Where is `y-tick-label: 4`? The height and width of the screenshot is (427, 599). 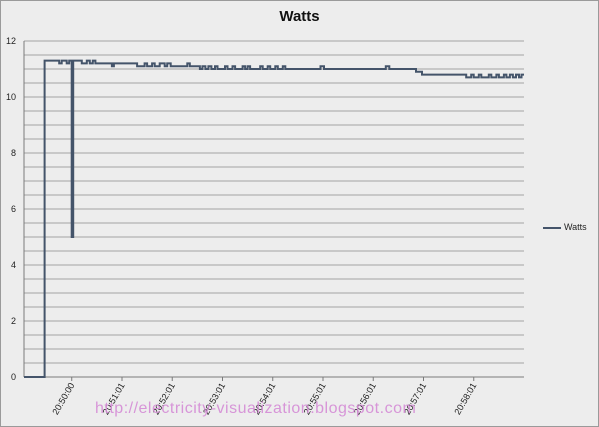 y-tick-label: 4 is located at coordinates (13, 265).